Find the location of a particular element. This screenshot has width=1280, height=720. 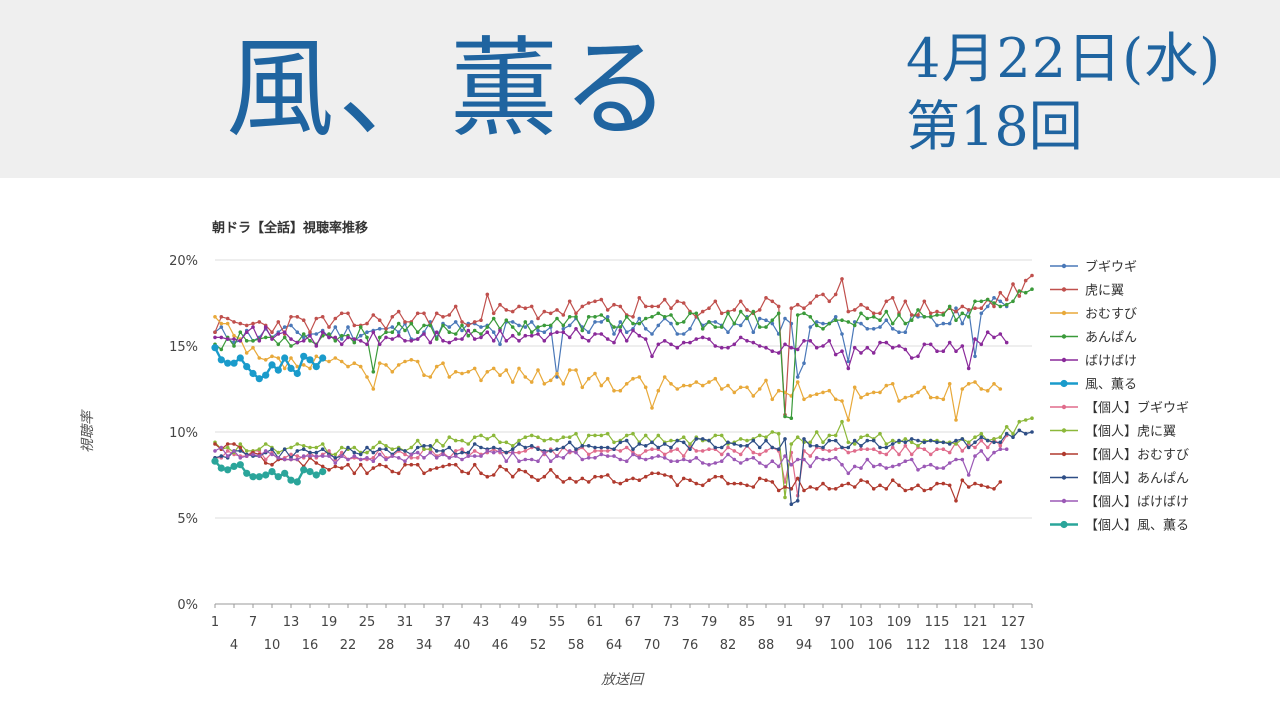

legend-swatch-dot is located at coordinates (1064, 383).